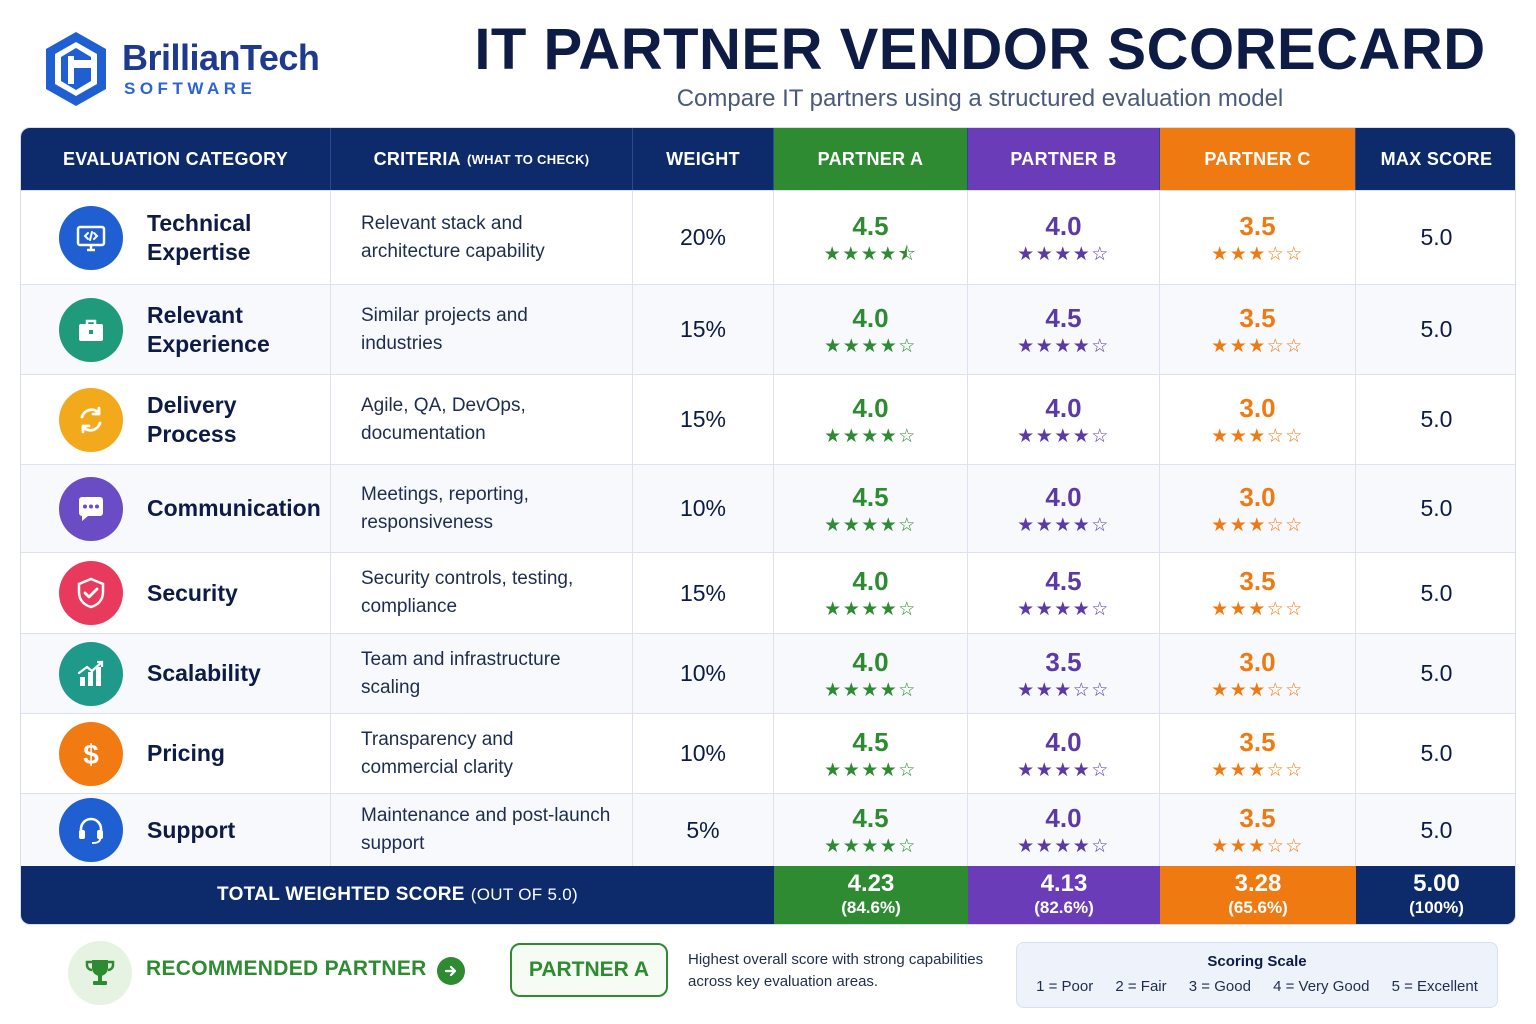 This screenshot has width=1536, height=1024. I want to click on header-weight: WEIGHT, so click(703, 159).